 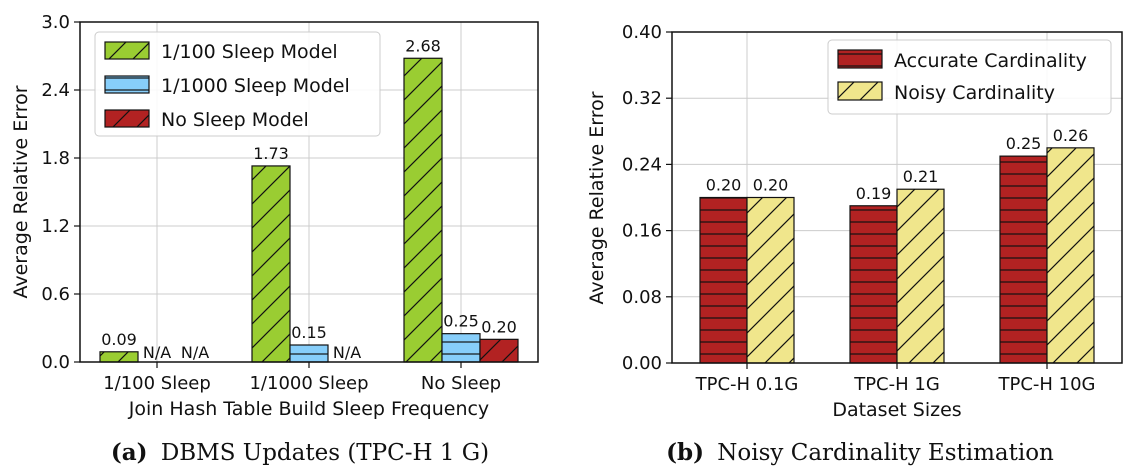 What do you see at coordinates (255, 86) in the screenshot?
I see `chart-a-legend-label: 1/1000 Sleep Model` at bounding box center [255, 86].